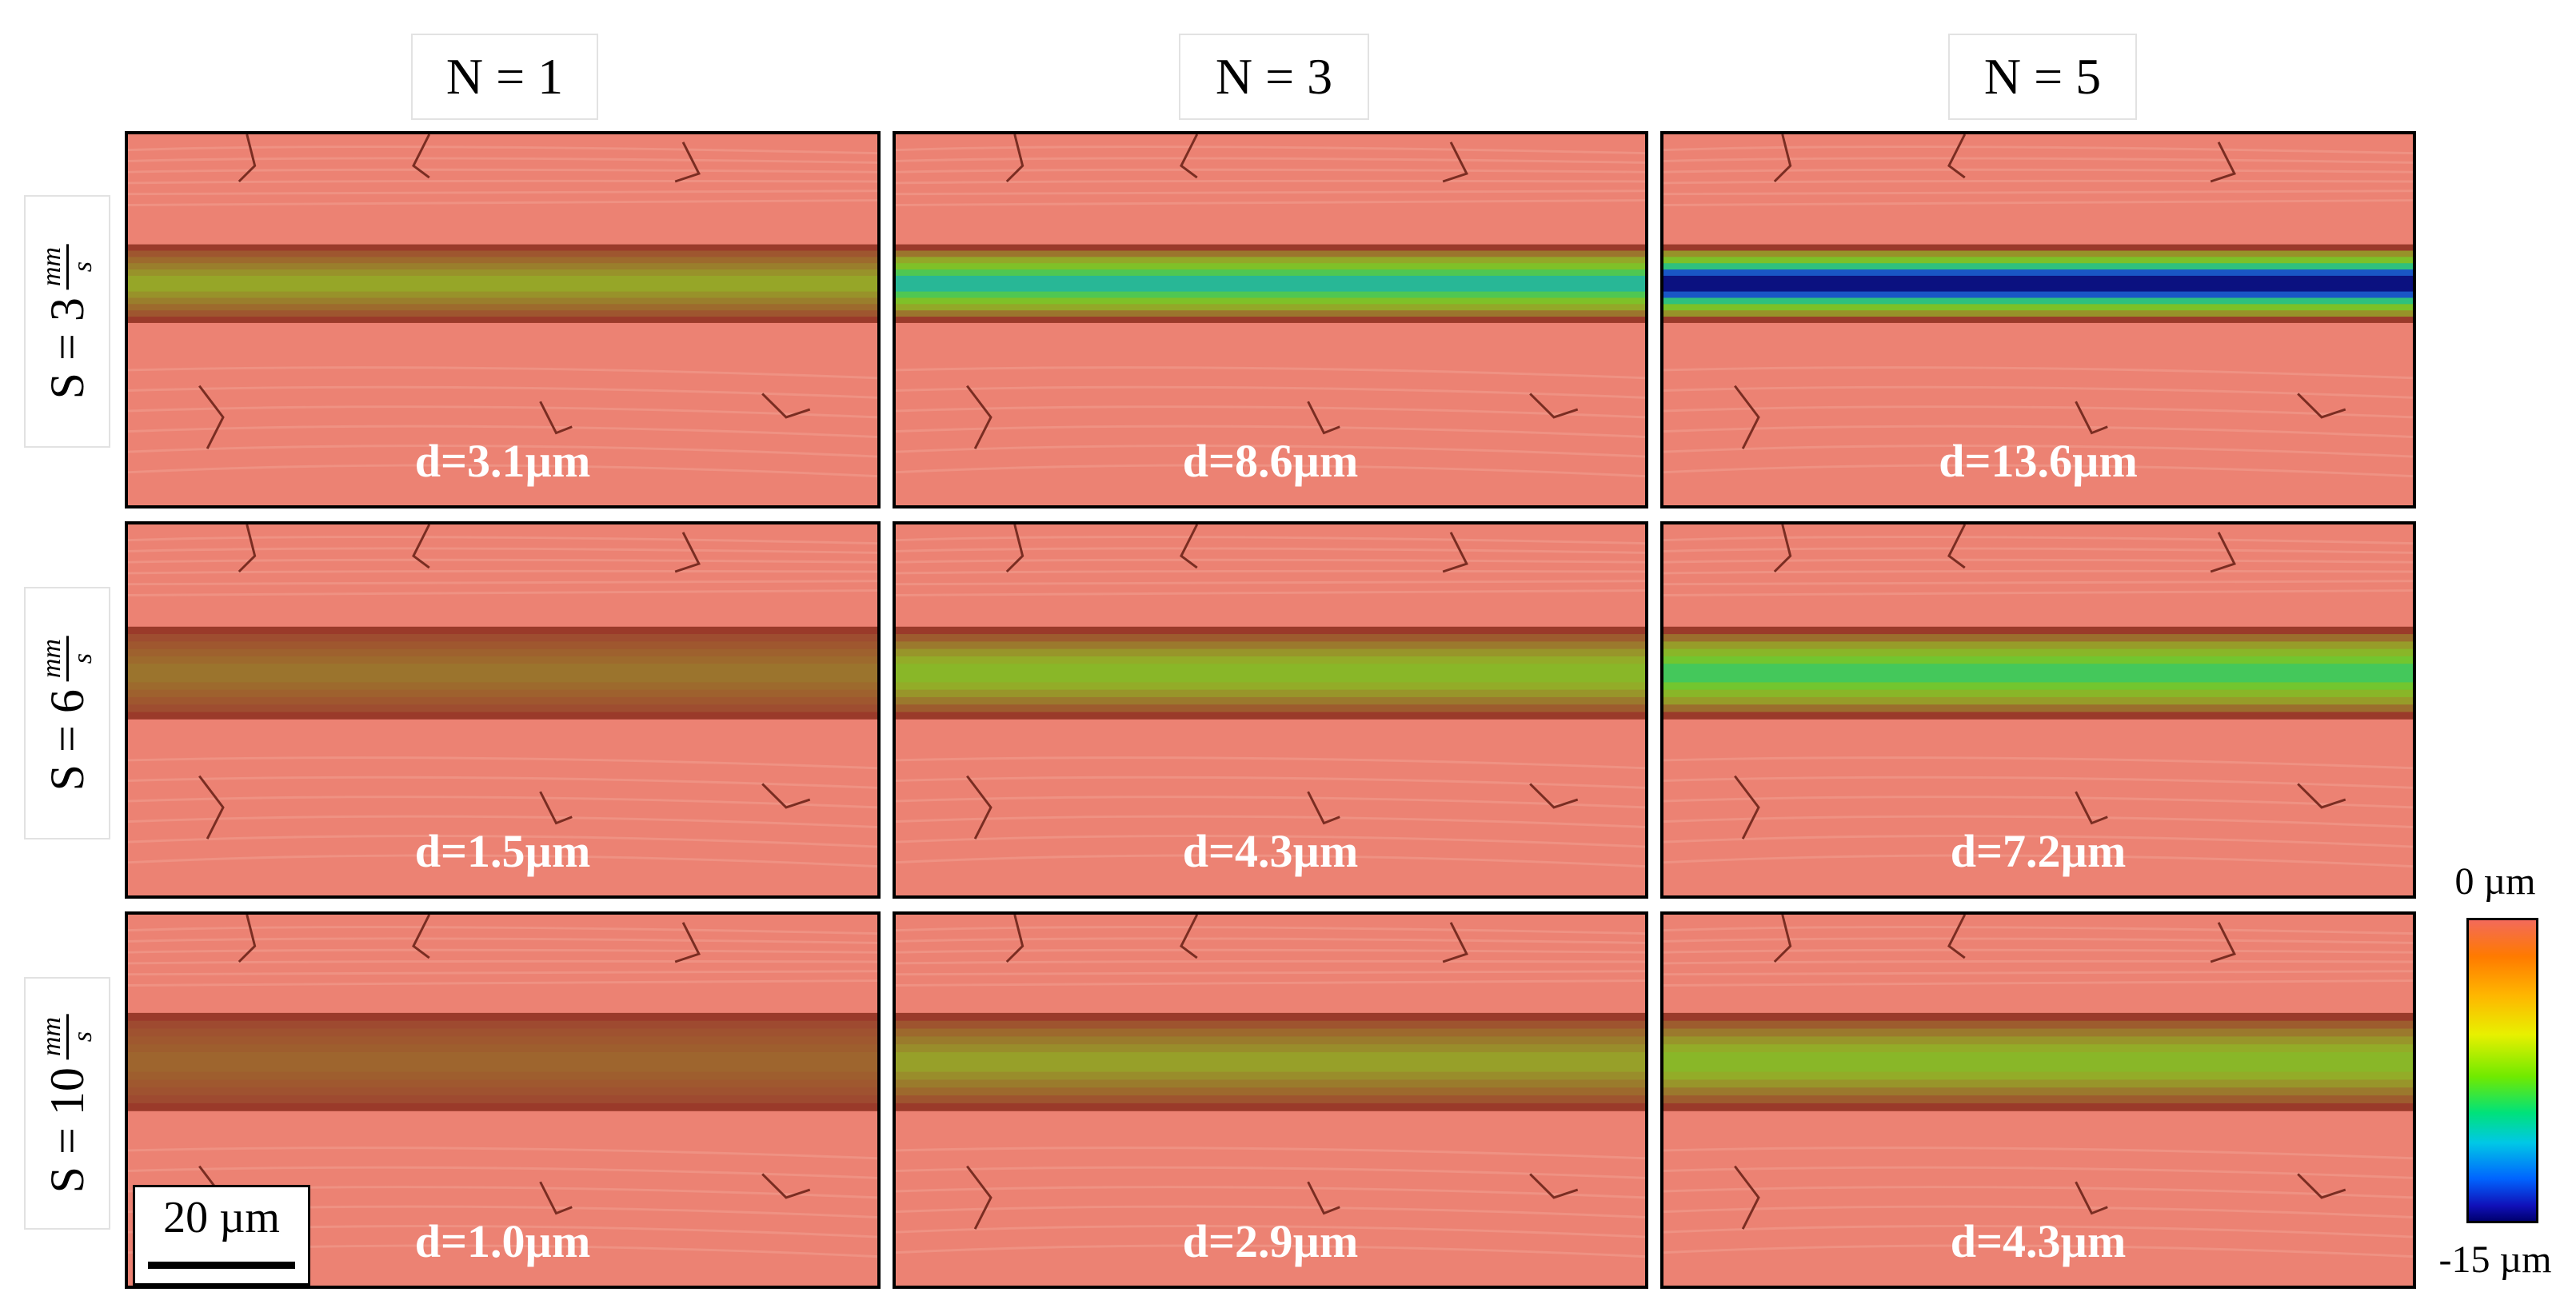 This screenshot has width=2576, height=1316. Describe the element at coordinates (222, 1265) in the screenshot. I see `scale-bar-line` at that location.